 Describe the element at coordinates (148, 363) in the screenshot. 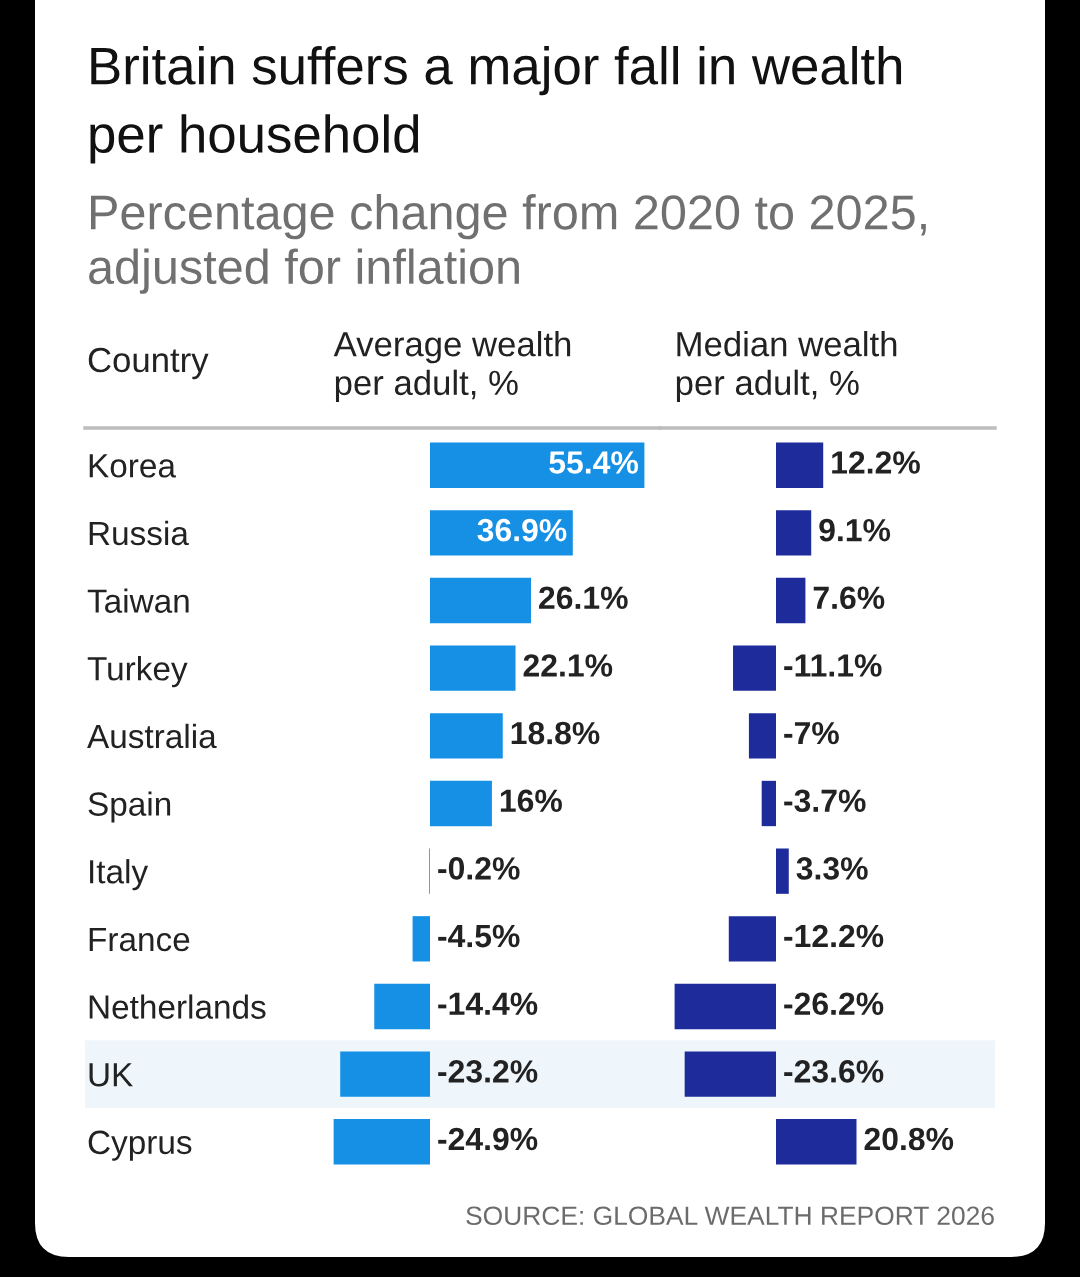

I see `y-axis-title: Country` at that location.